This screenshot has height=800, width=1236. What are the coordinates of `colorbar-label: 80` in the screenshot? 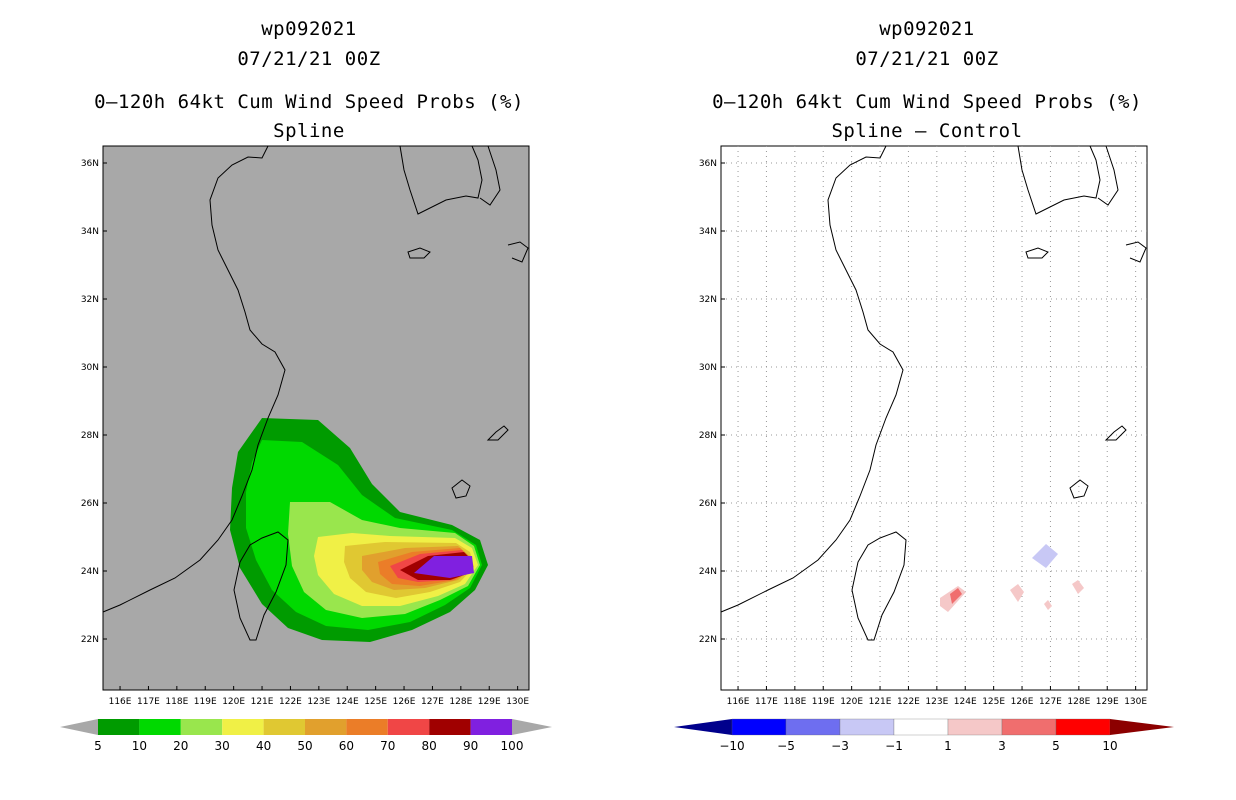 It's located at (429, 746).